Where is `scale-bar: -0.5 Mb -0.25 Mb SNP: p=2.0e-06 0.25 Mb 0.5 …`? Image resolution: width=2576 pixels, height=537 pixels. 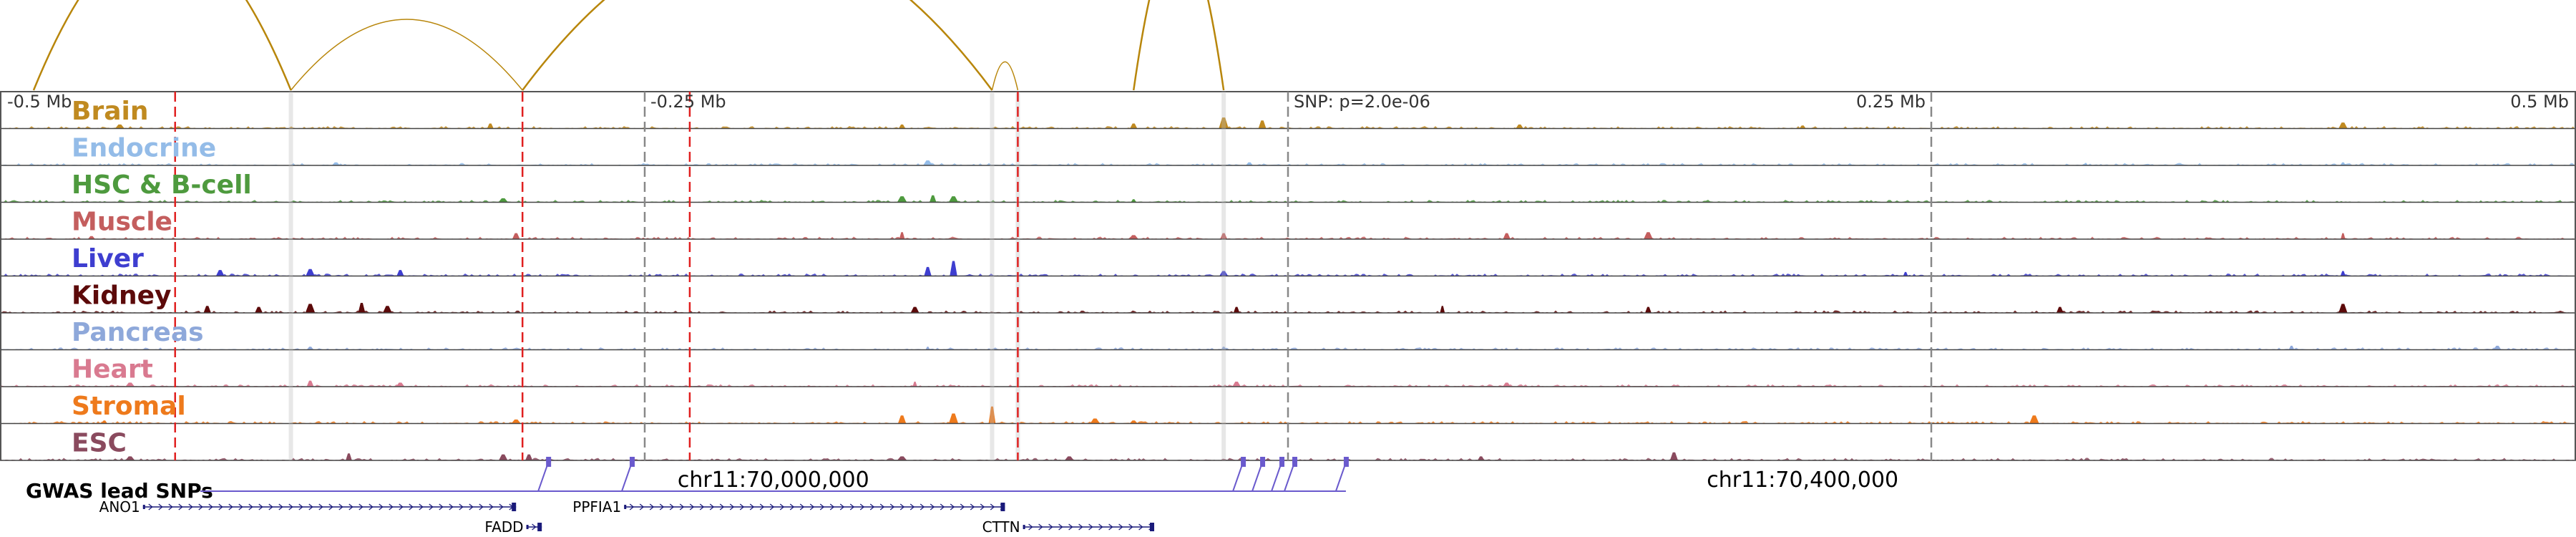 scale-bar: -0.5 Mb -0.25 Mb SNP: p=2.0e-06 0.25 Mb 0.5 … is located at coordinates (1288, 102).